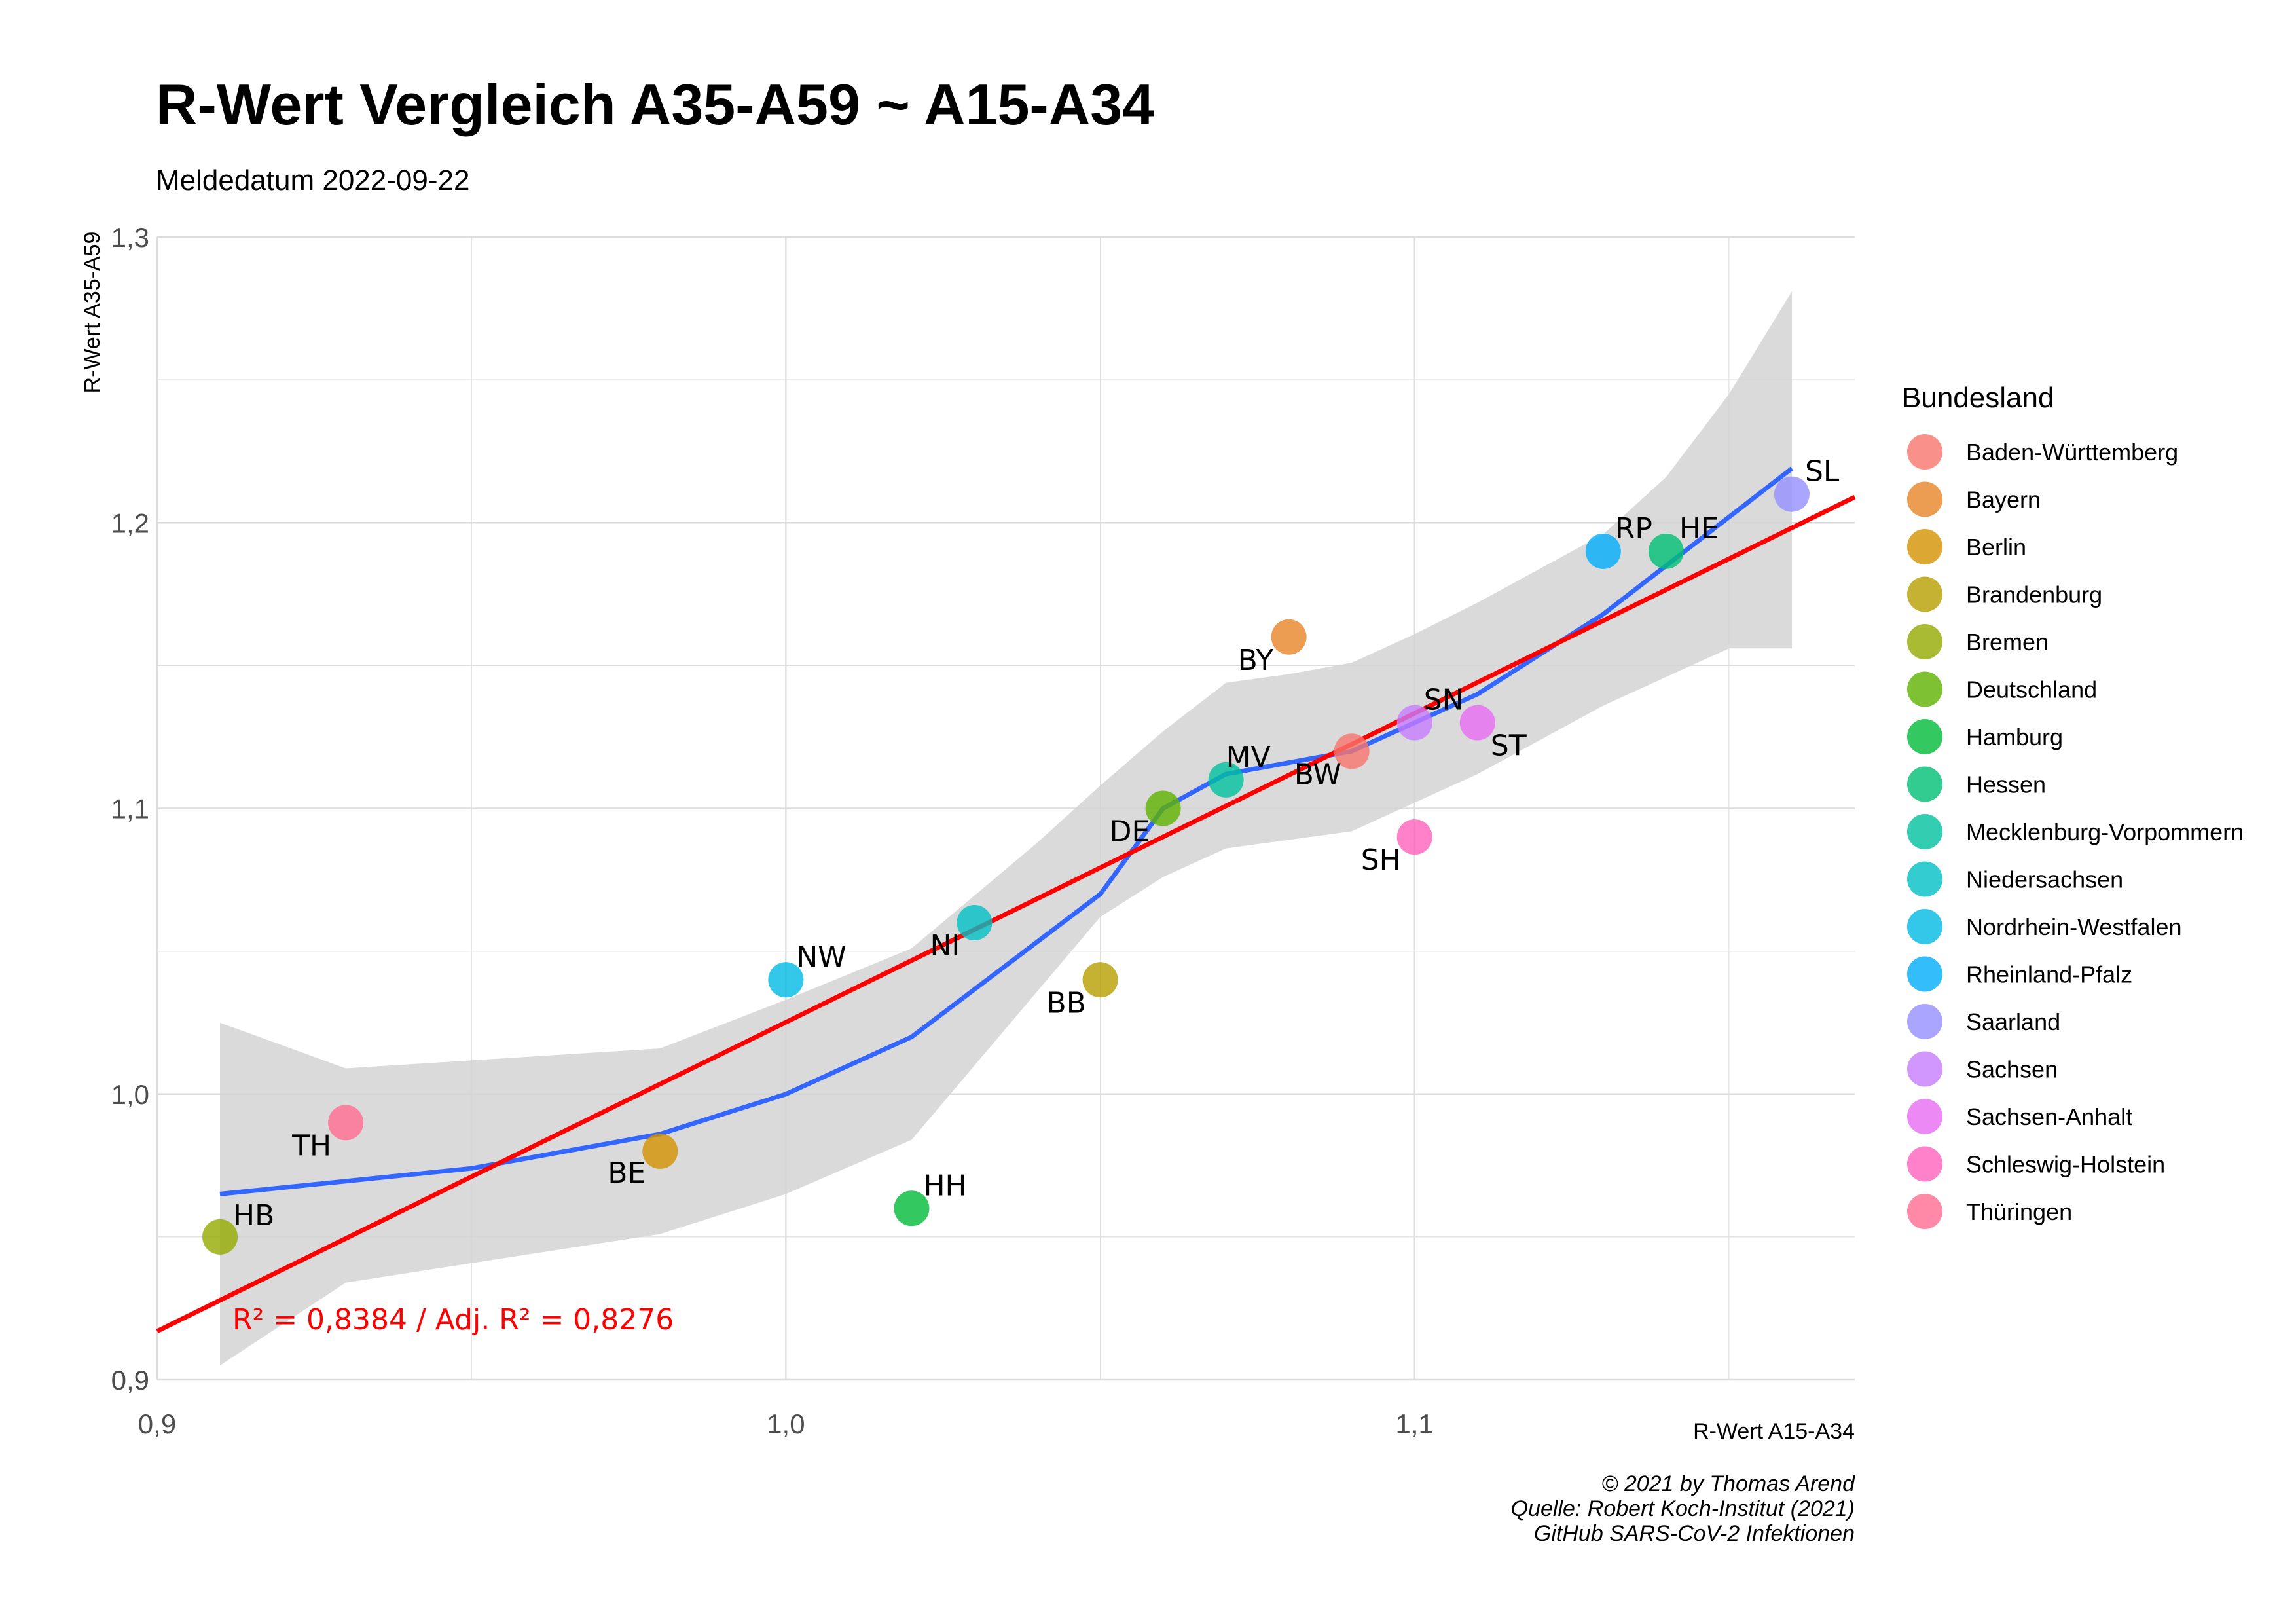  Describe the element at coordinates (1996, 547) in the screenshot. I see `legend-label: Berlin` at that location.